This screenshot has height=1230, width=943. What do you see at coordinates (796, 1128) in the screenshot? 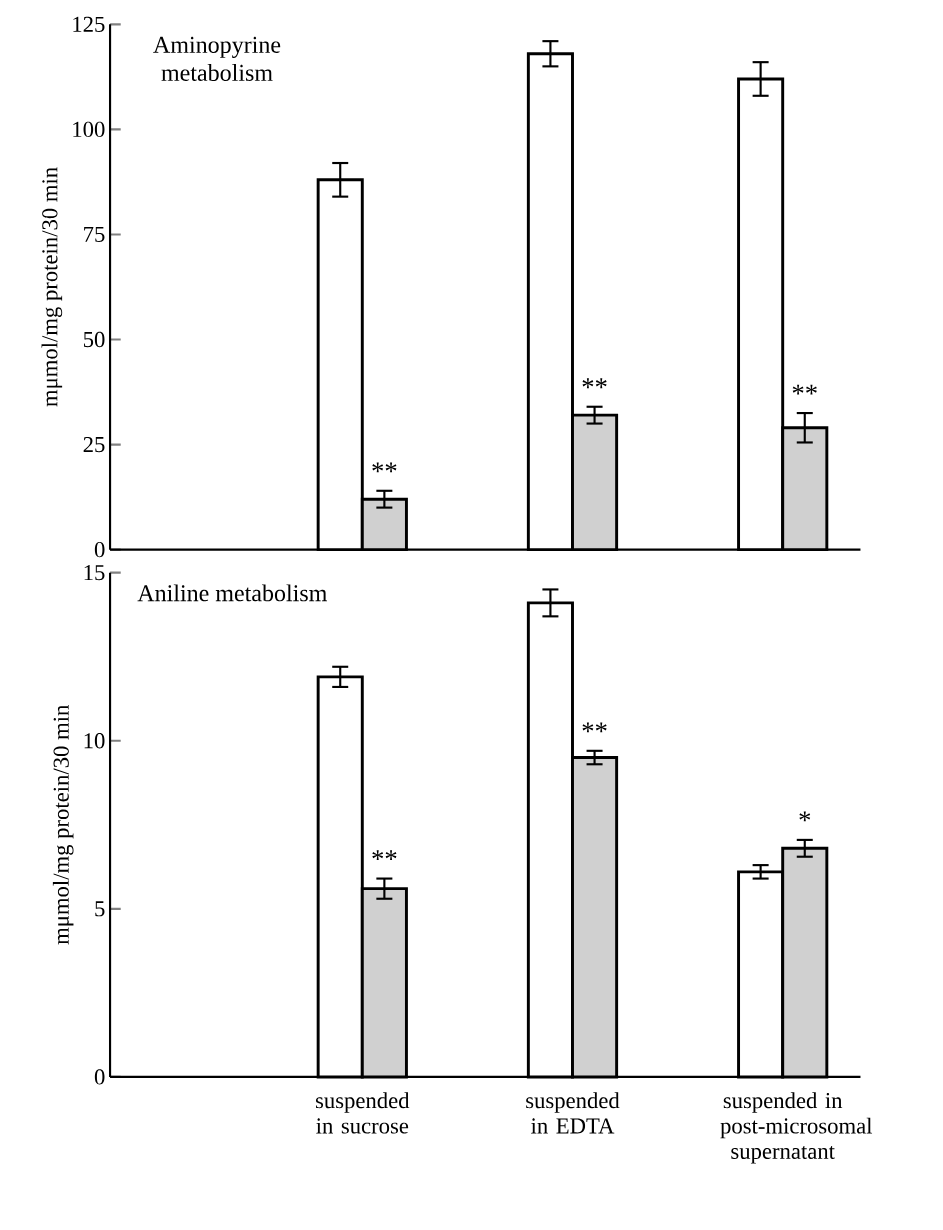
I see `x-tick-label: suspended in post-microsomal supernatant` at bounding box center [796, 1128].